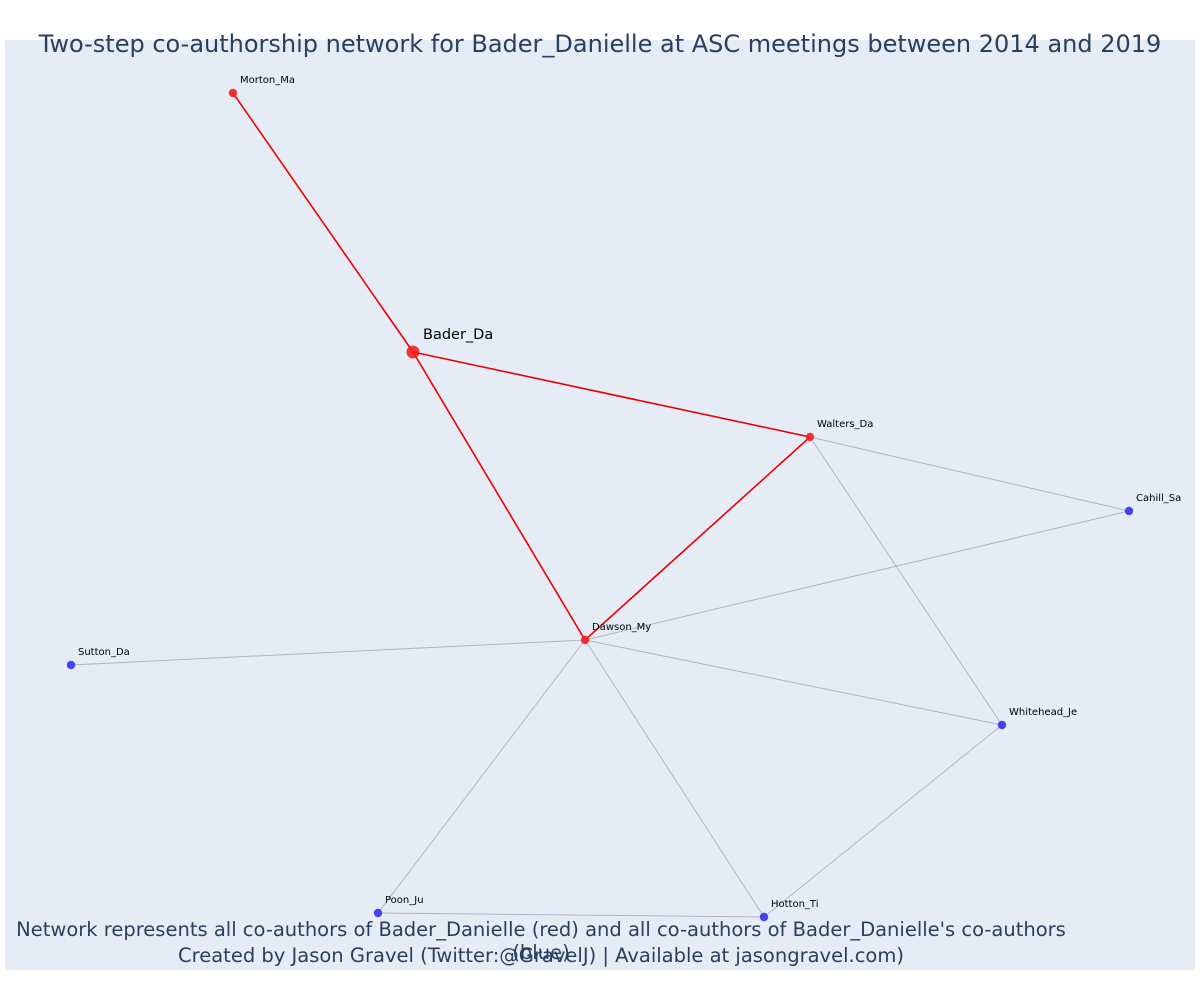  I want to click on node-Morton_Ma, so click(233, 93).